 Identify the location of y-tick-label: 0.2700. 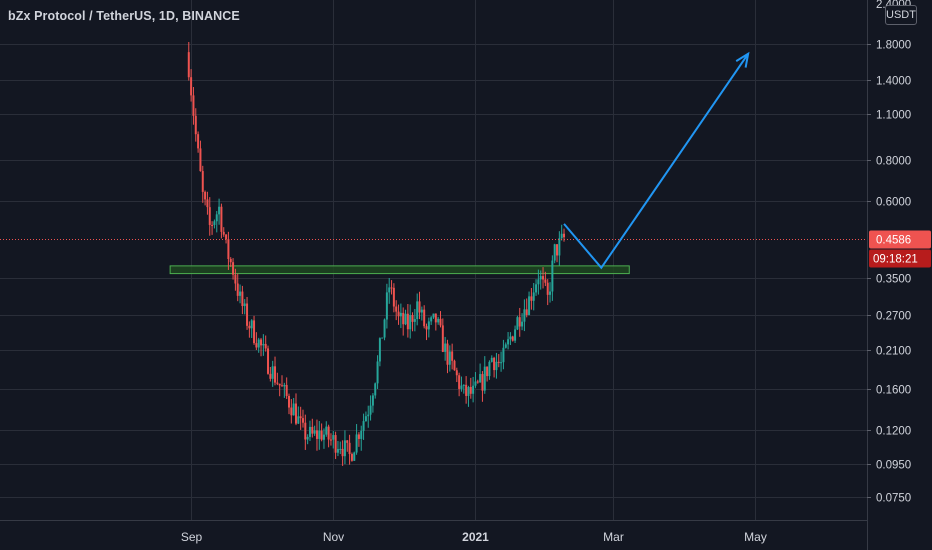
(893, 317).